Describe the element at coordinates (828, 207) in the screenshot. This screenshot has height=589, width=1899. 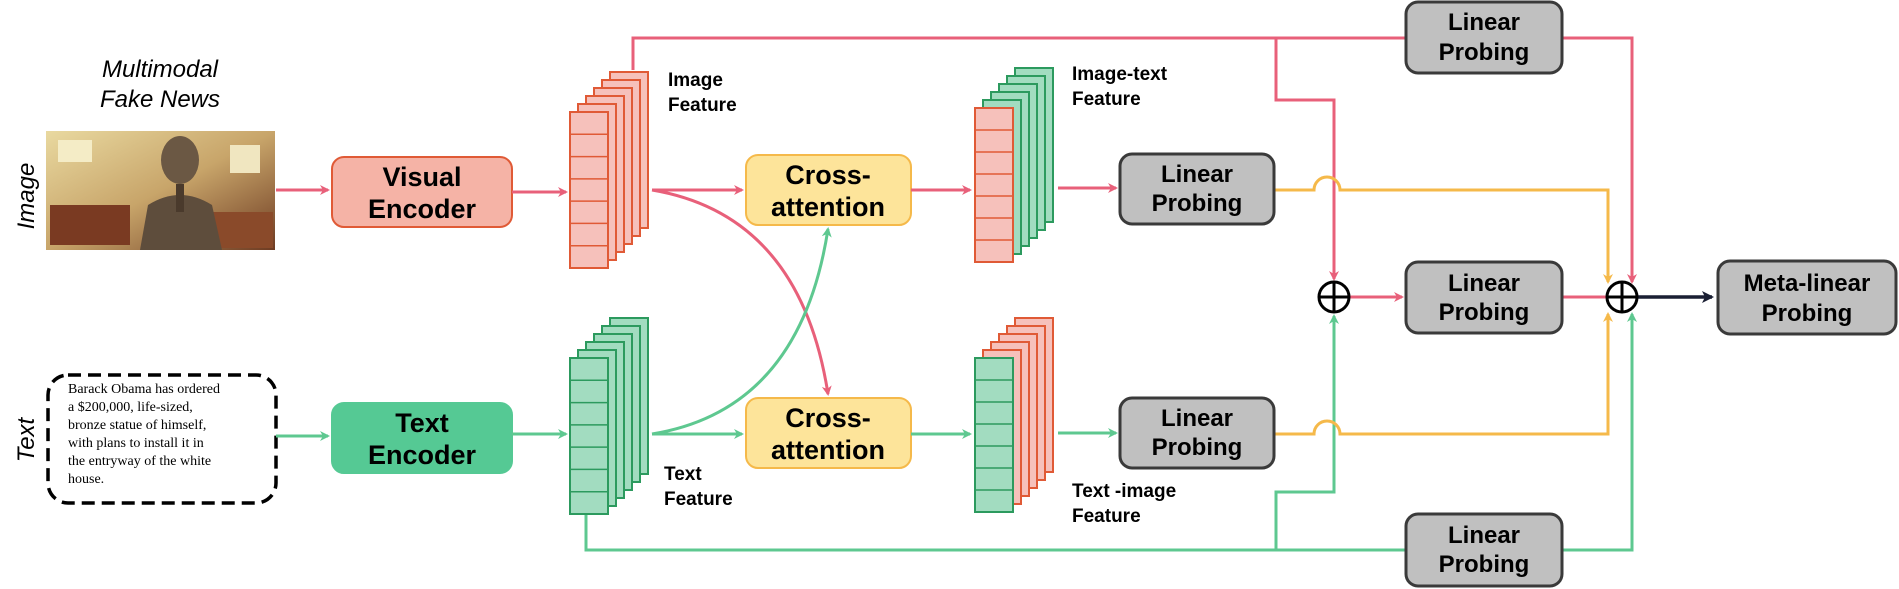
I see `cross-attention-top-label-2: attention` at that location.